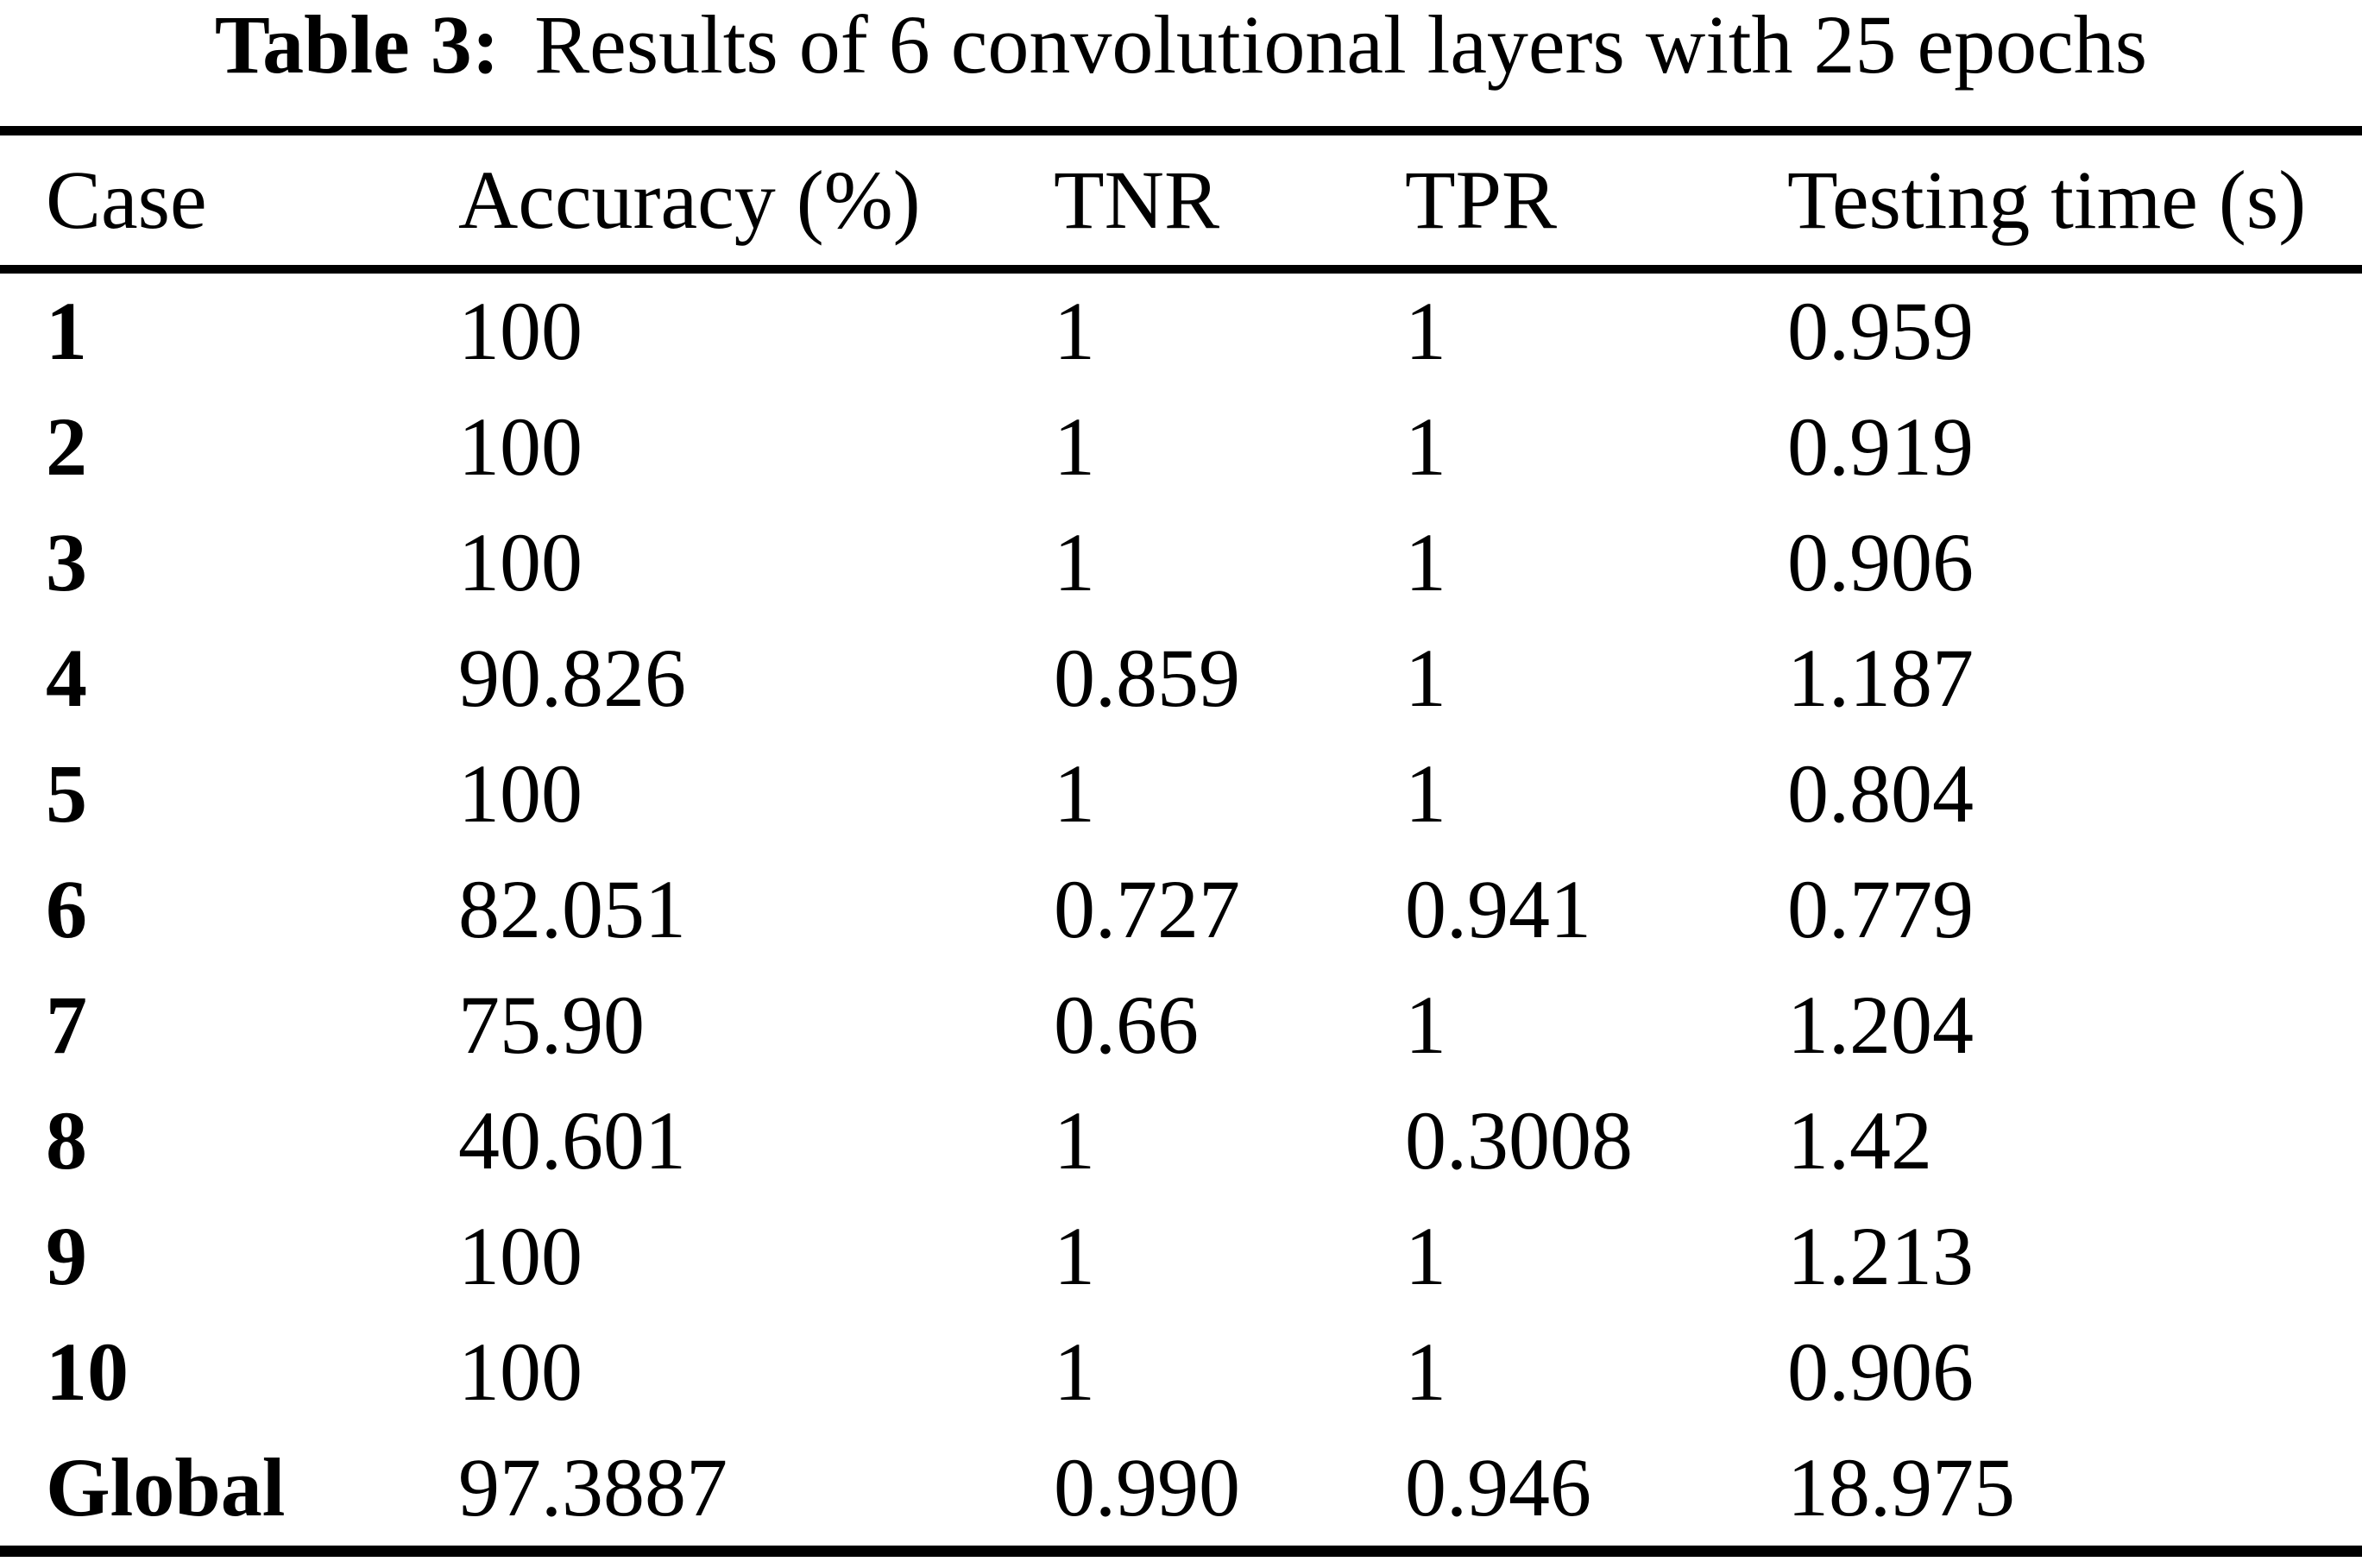 Image resolution: width=2362 pixels, height=1568 pixels. What do you see at coordinates (1147, 1487) in the screenshot?
I see `value-cell: 0.990` at bounding box center [1147, 1487].